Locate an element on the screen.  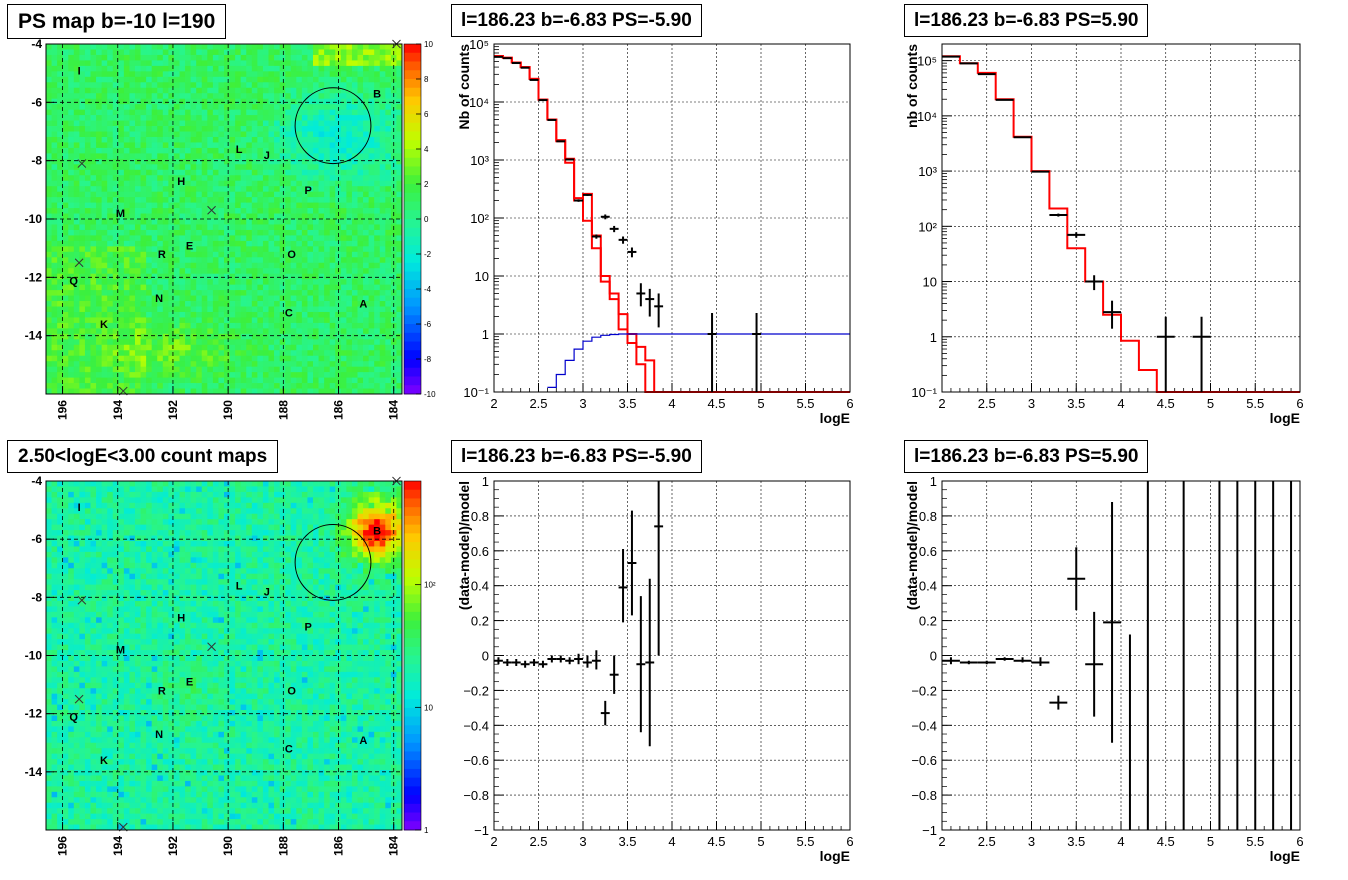
source-label-B: B is located at coordinates (377, 95).